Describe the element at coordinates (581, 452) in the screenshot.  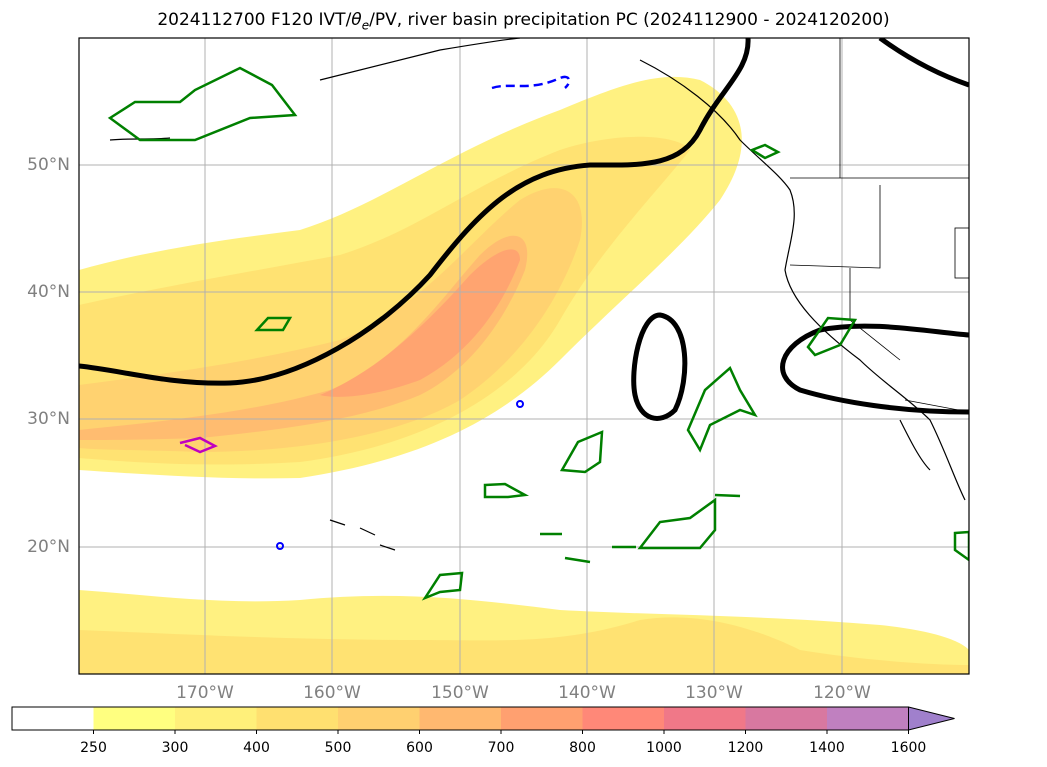
I see `pv-138w-28n` at that location.